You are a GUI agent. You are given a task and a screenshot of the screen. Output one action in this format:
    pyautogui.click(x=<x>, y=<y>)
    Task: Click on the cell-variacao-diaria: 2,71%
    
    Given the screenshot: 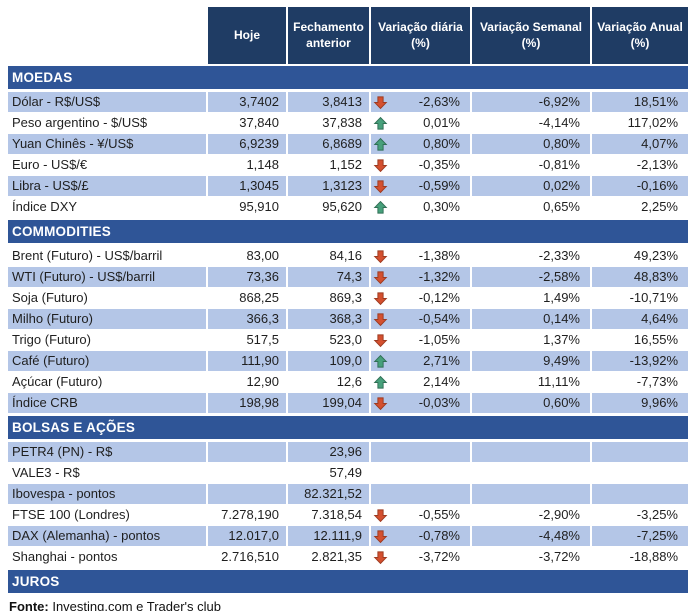 What is the action you would take?
    pyautogui.click(x=419, y=361)
    